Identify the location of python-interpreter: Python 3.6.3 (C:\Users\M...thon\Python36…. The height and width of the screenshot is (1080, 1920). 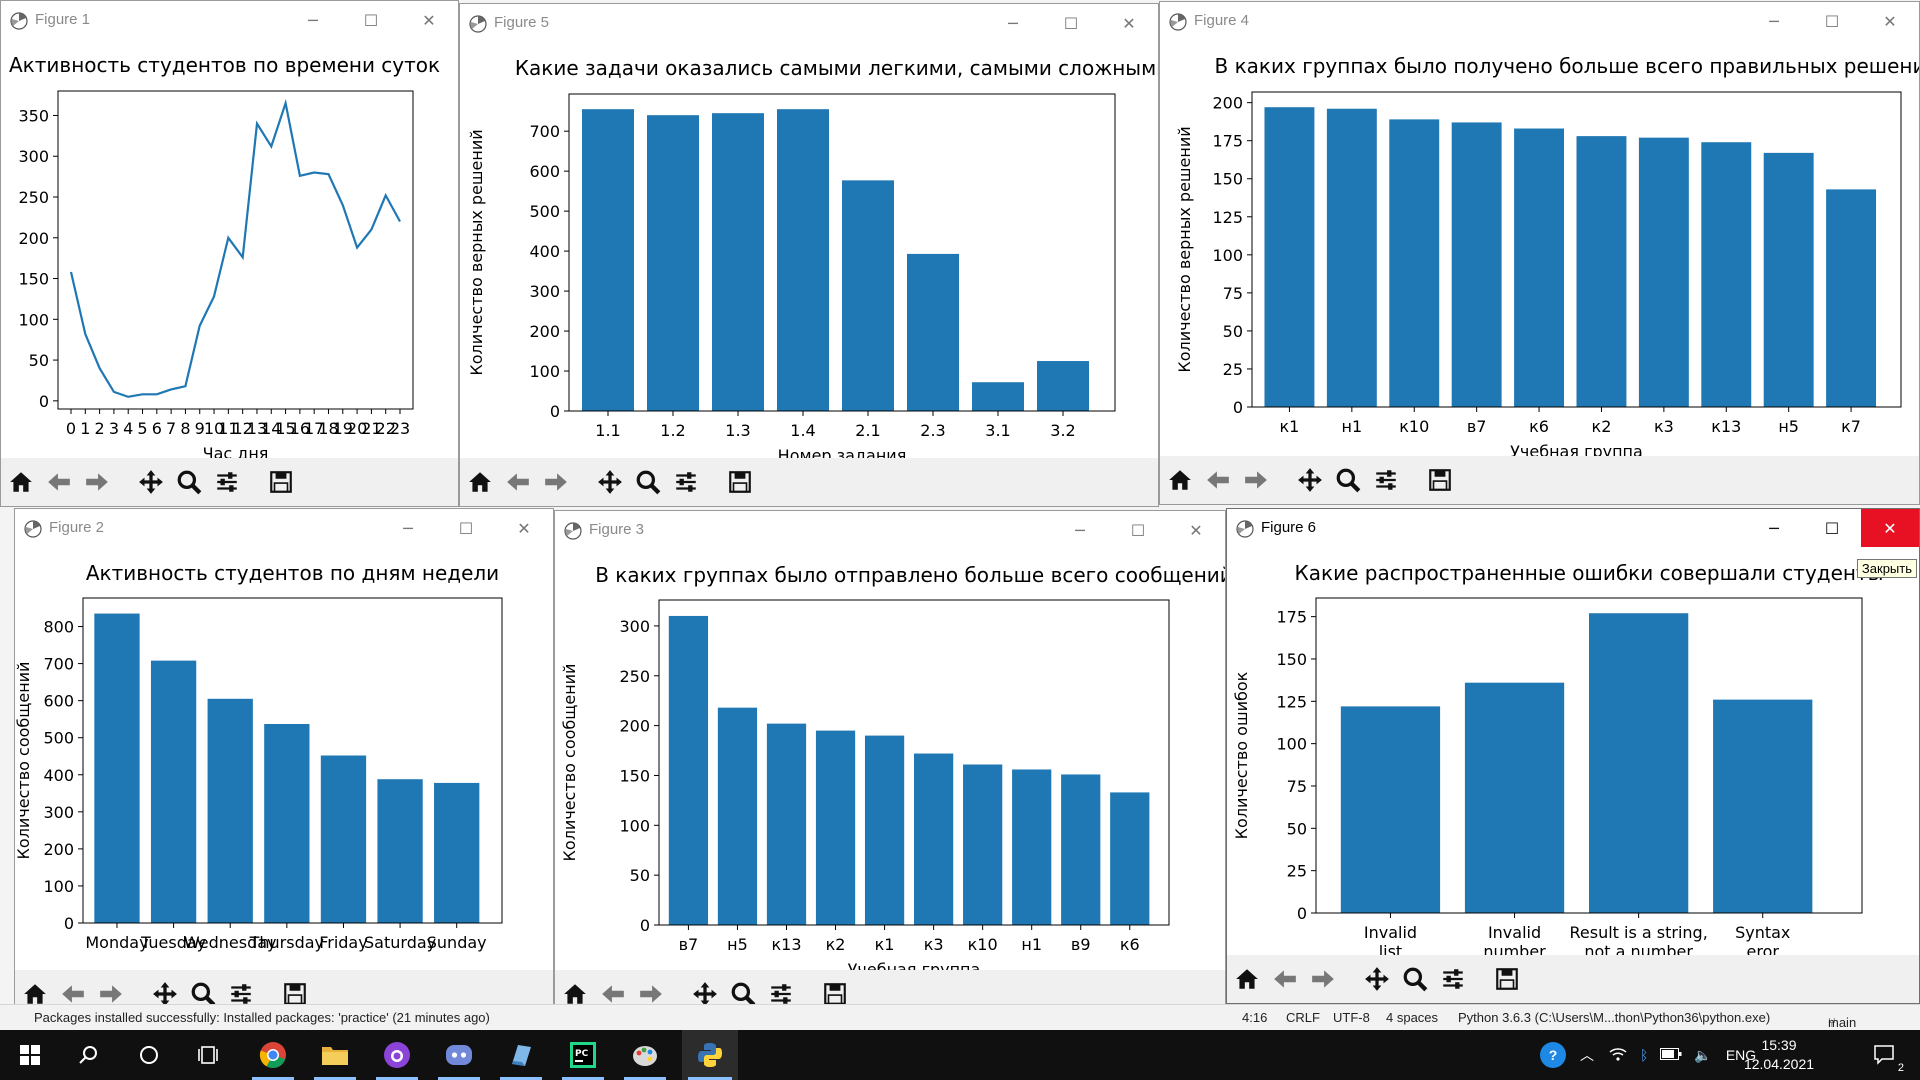
(1614, 1017).